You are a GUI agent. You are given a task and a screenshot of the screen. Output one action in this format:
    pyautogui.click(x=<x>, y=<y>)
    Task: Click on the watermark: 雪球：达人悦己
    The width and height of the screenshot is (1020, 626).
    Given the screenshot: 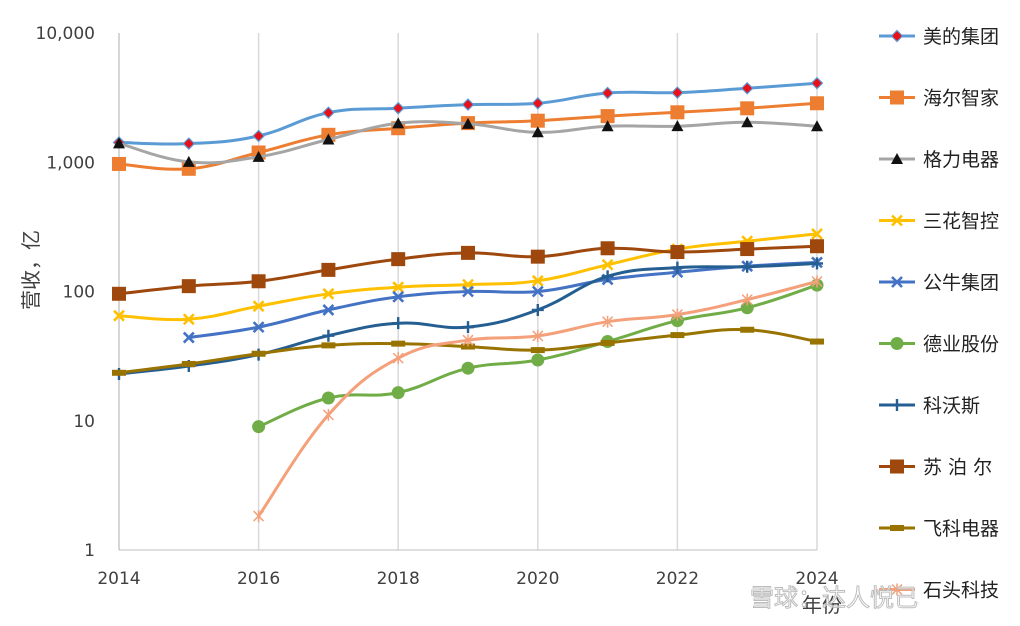 What is the action you would take?
    pyautogui.click(x=834, y=598)
    